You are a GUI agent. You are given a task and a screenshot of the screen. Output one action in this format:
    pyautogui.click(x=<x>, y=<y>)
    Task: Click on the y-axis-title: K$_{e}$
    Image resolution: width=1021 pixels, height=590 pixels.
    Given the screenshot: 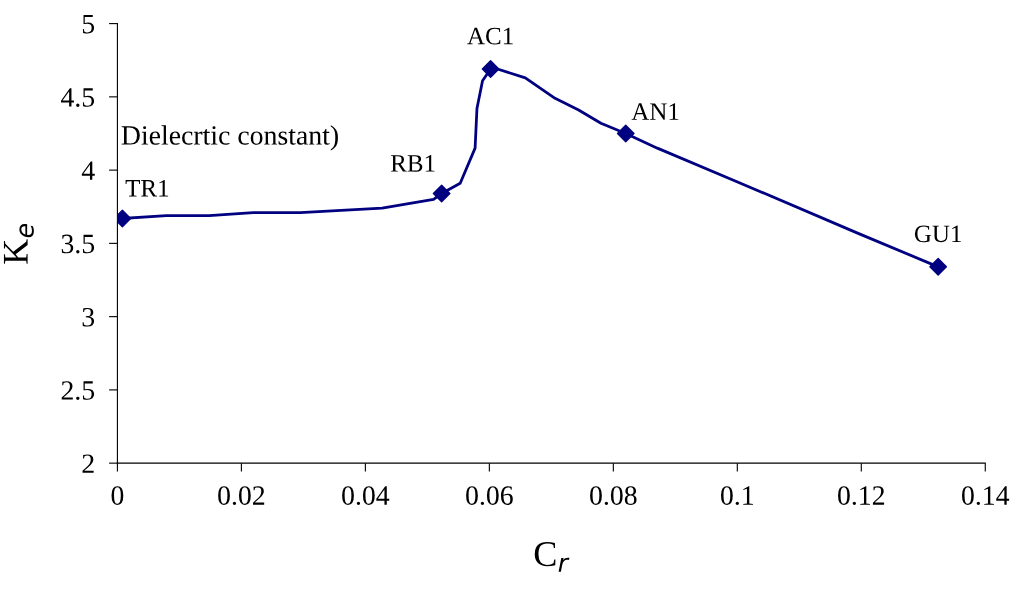 What is the action you would take?
    pyautogui.click(x=18, y=244)
    